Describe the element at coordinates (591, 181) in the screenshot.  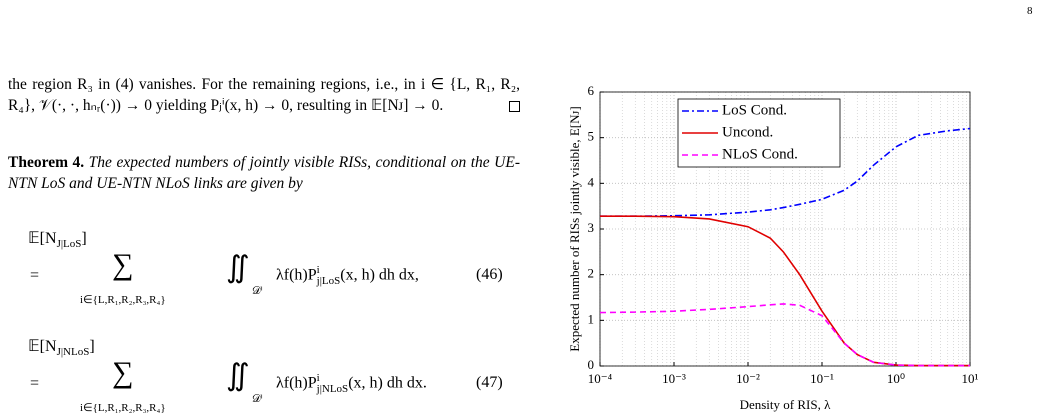
I see `y-tick-label: 4` at that location.